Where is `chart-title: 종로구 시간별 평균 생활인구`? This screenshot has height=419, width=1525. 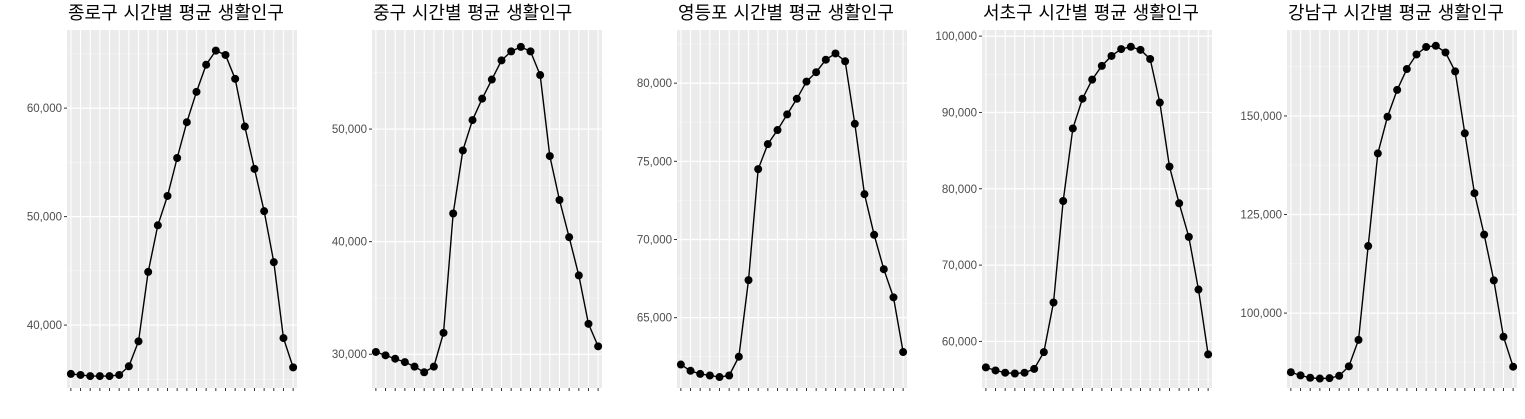 chart-title: 종로구 시간별 평균 생활인구 is located at coordinates (176, 13).